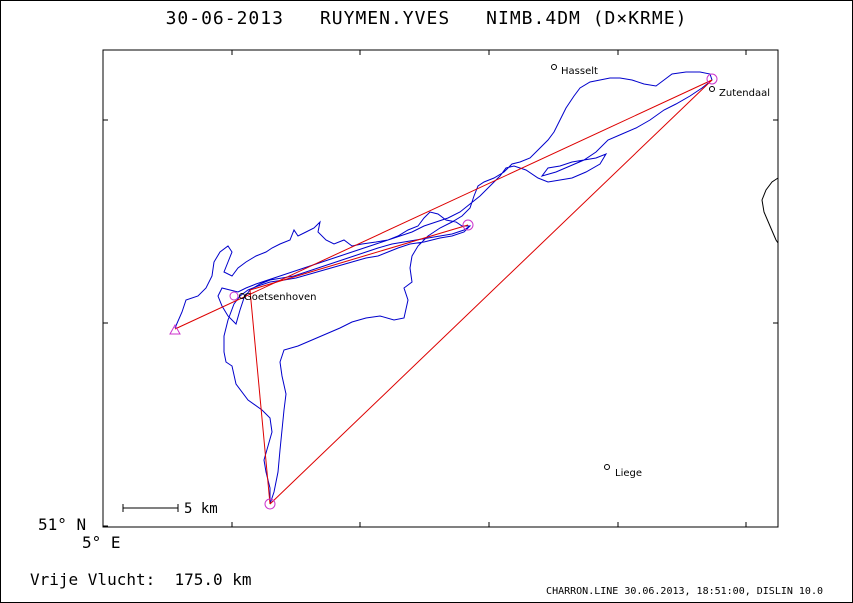 The height and width of the screenshot is (603, 853). Describe the element at coordinates (150, 508) in the screenshot. I see `scale-bar` at that location.